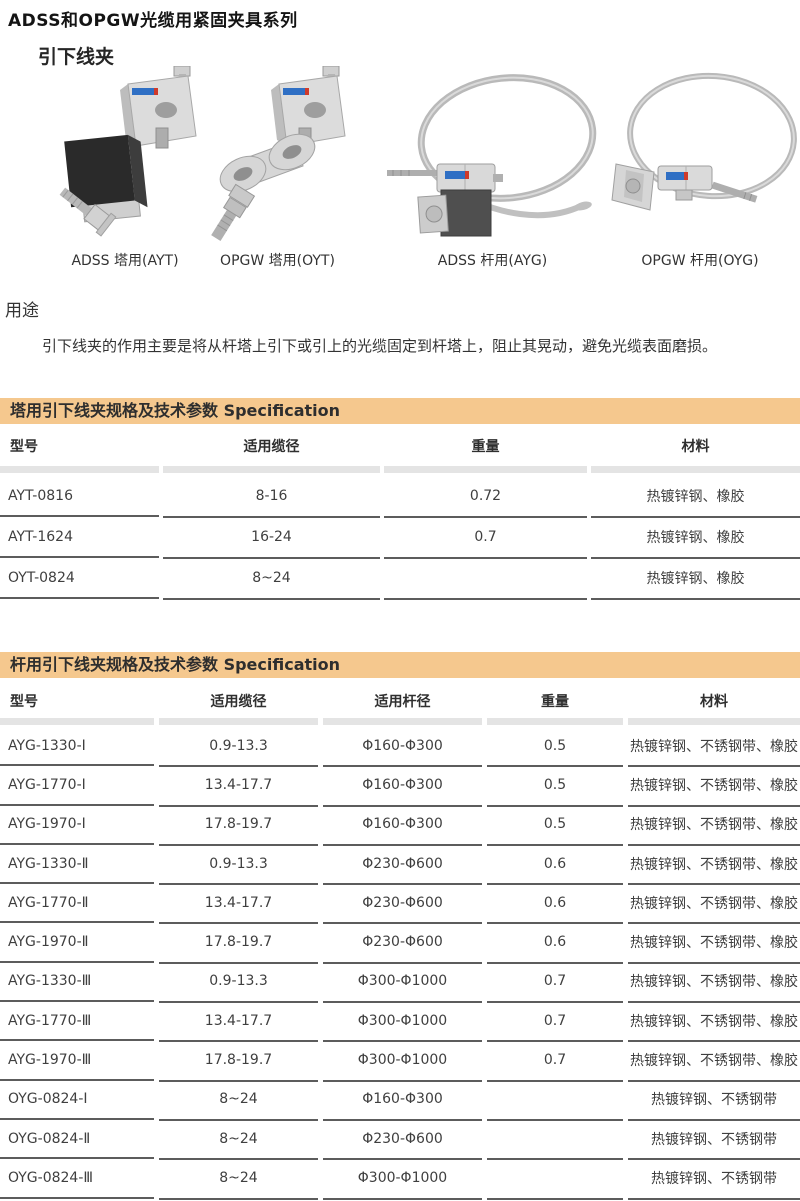 This screenshot has width=800, height=1201. What do you see at coordinates (400, 411) in the screenshot?
I see `table1-title-bar: 塔用引下线夹规格及技术参数 Specification` at bounding box center [400, 411].